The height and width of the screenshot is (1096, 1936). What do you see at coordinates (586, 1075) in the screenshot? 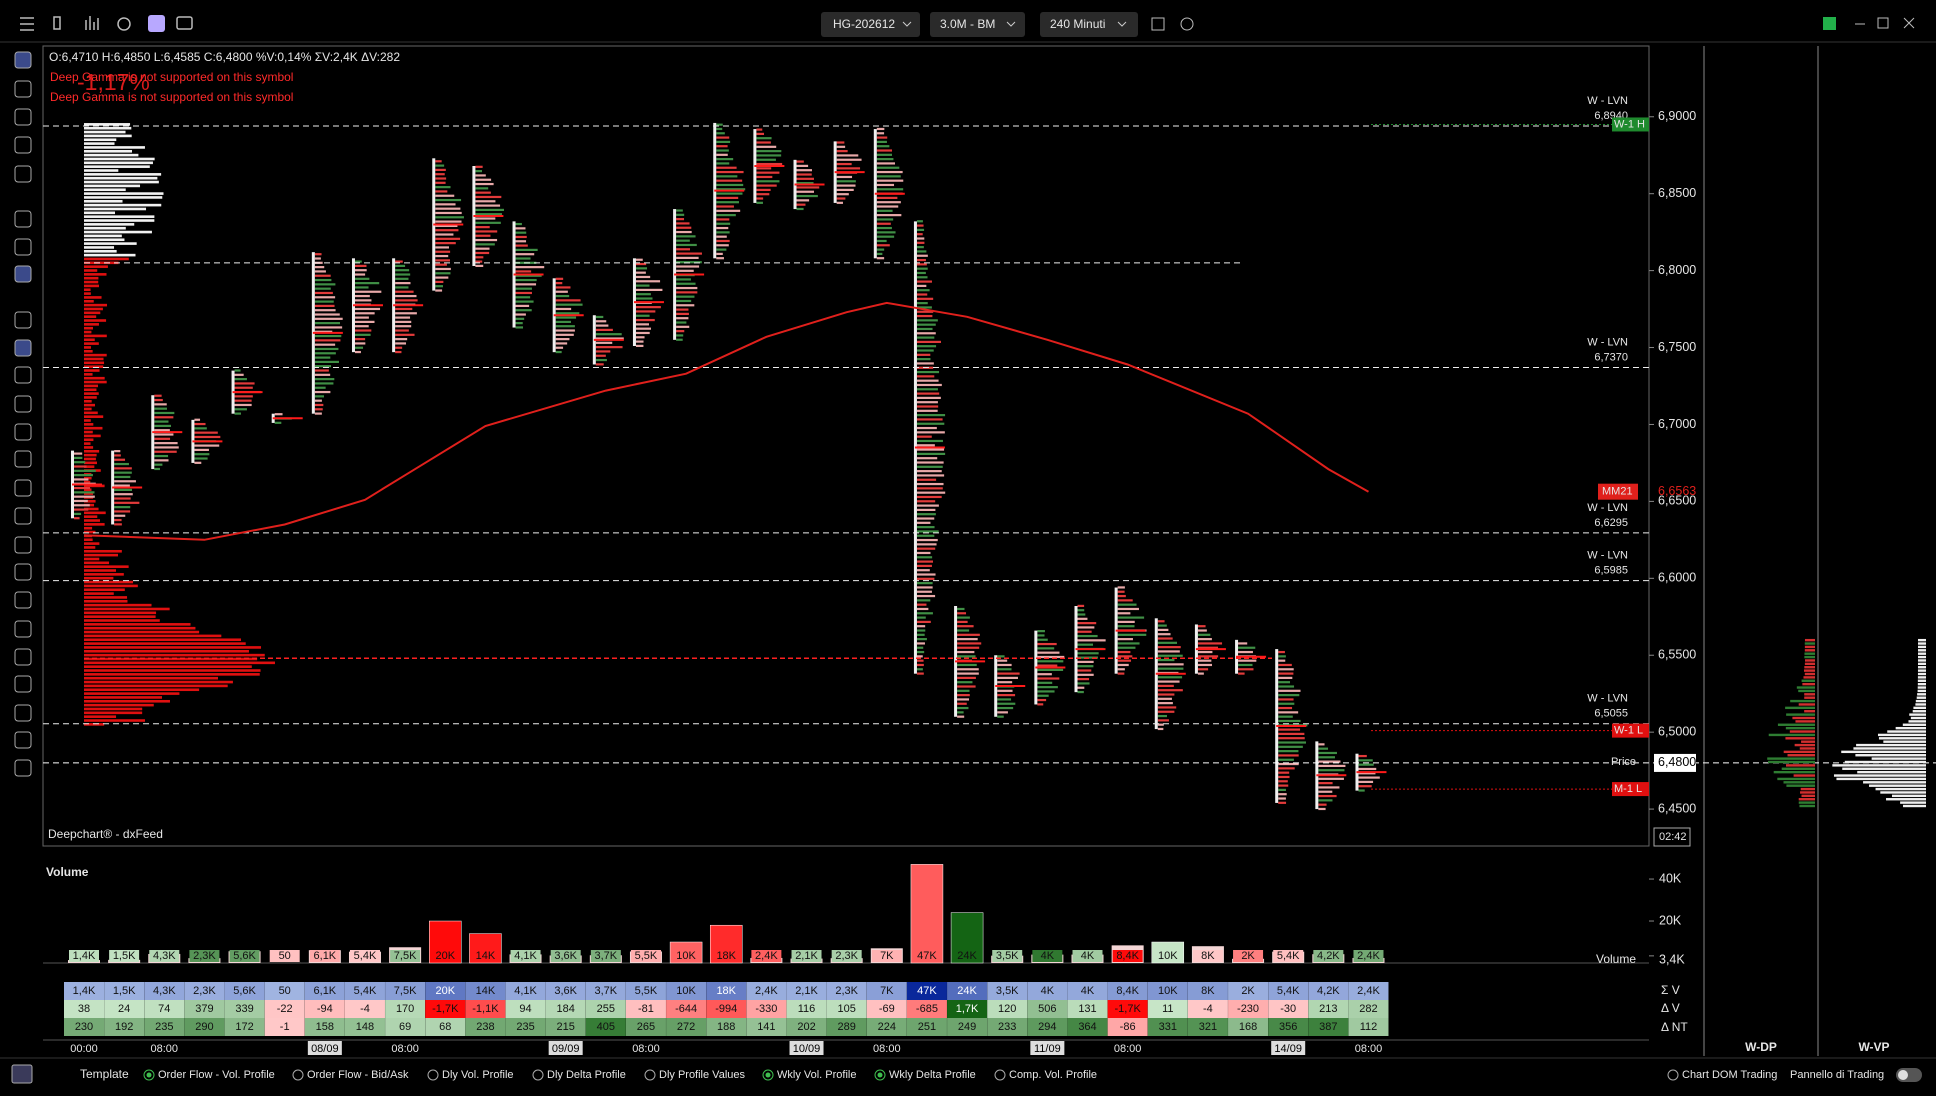
I see `tab-label: Dly Delta Profile` at bounding box center [586, 1075].